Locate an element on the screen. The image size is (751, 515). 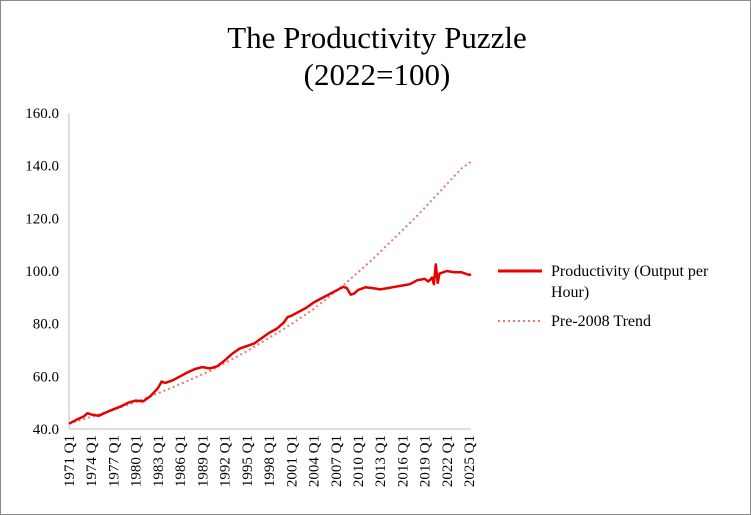
x-tick-label: 2001 Q1 is located at coordinates (292, 461).